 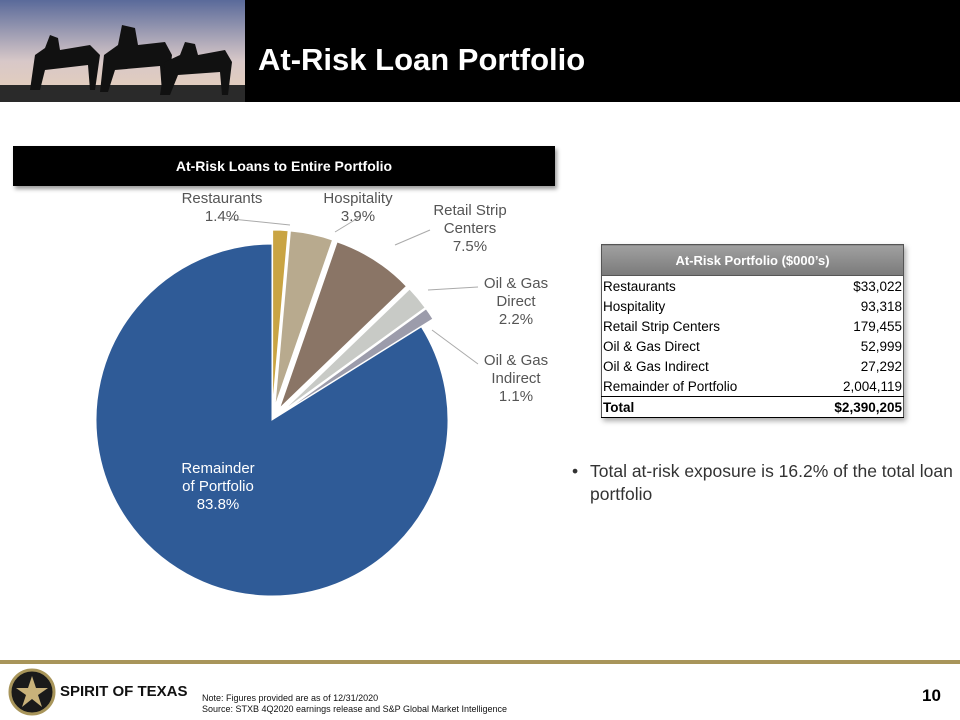 What do you see at coordinates (931, 695) in the screenshot?
I see `page-number: 10` at bounding box center [931, 695].